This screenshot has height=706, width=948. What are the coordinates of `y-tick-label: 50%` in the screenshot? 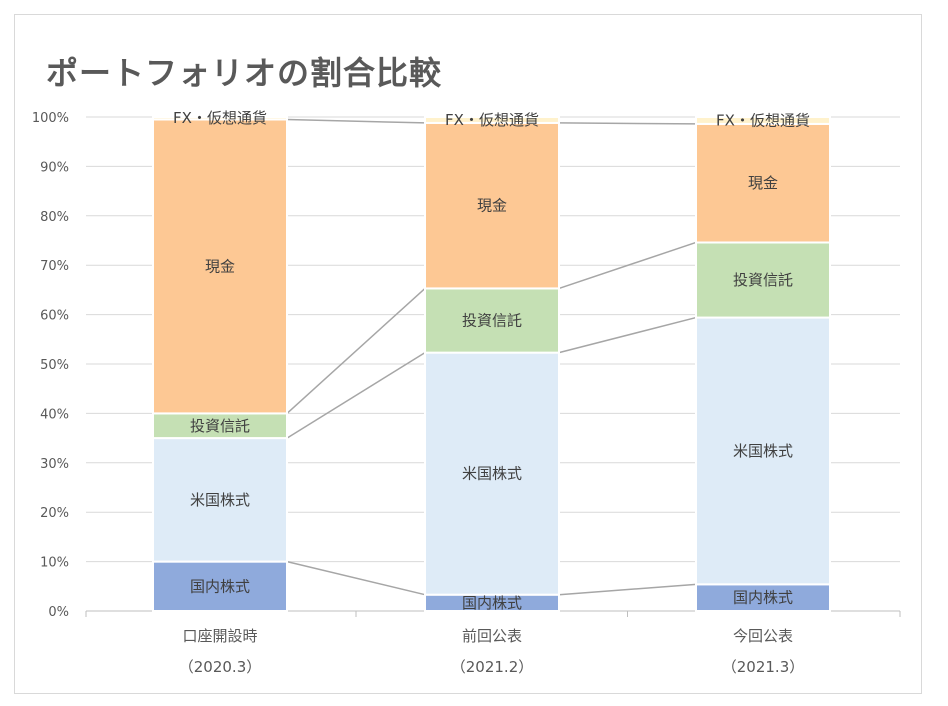 It's located at (54, 365).